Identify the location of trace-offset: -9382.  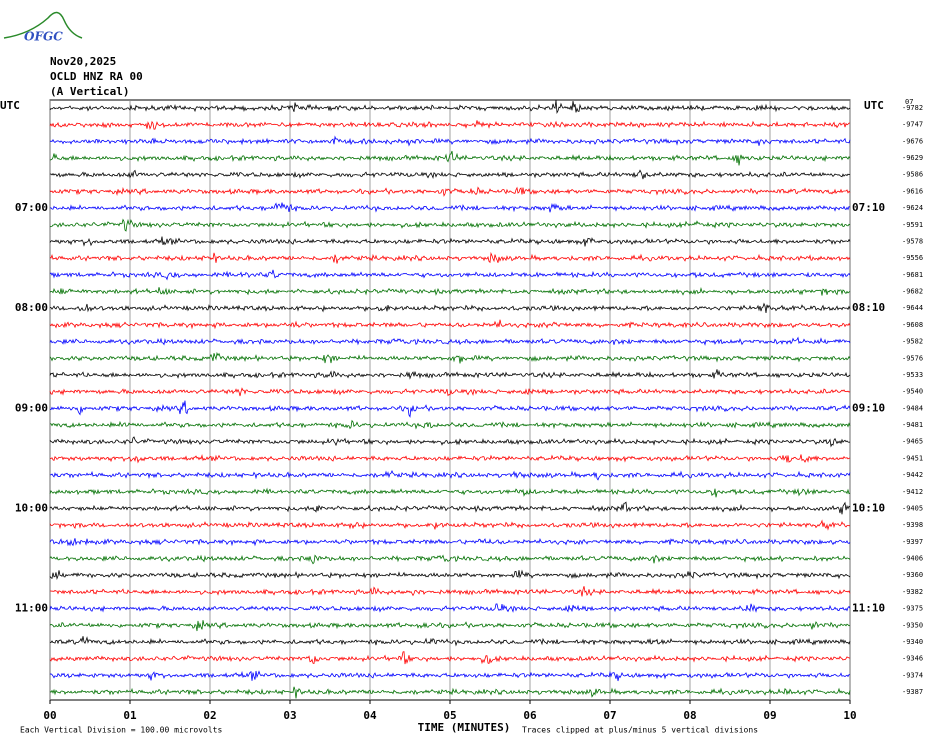
(912, 592).